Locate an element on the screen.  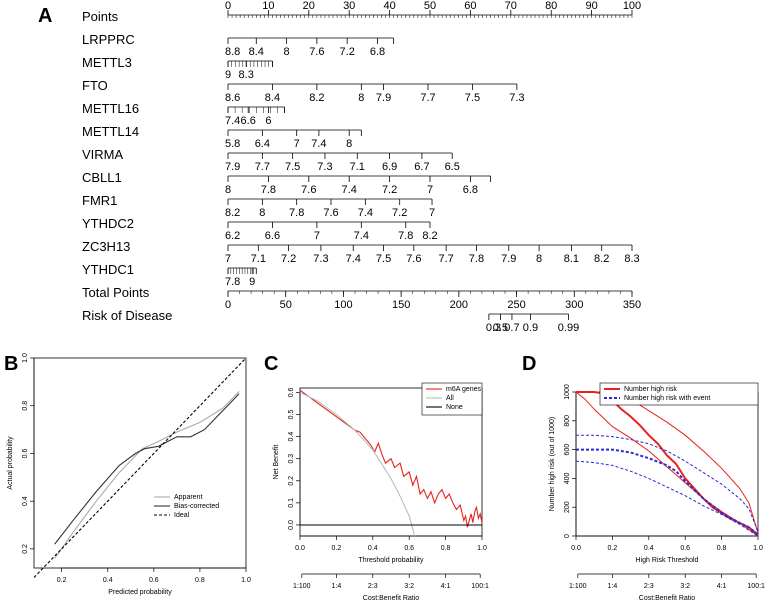
panel-d-x2-tick-label: 4:1 is located at coordinates (722, 586).